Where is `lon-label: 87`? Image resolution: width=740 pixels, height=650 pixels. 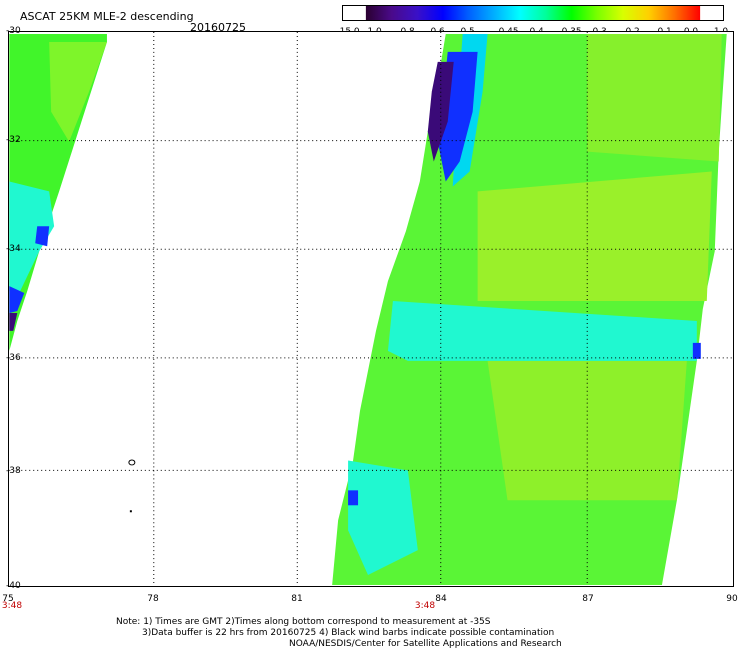
lon-label: 87 is located at coordinates (588, 599).